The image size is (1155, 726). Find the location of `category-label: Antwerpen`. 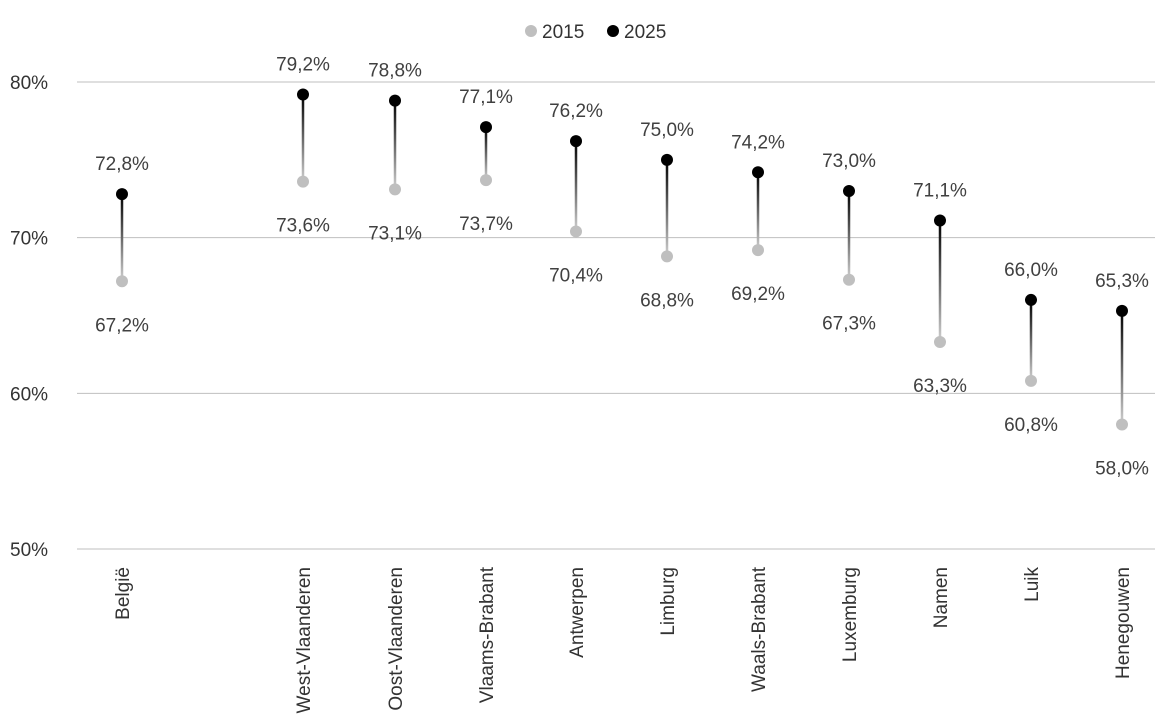

category-label: Antwerpen is located at coordinates (577, 612).